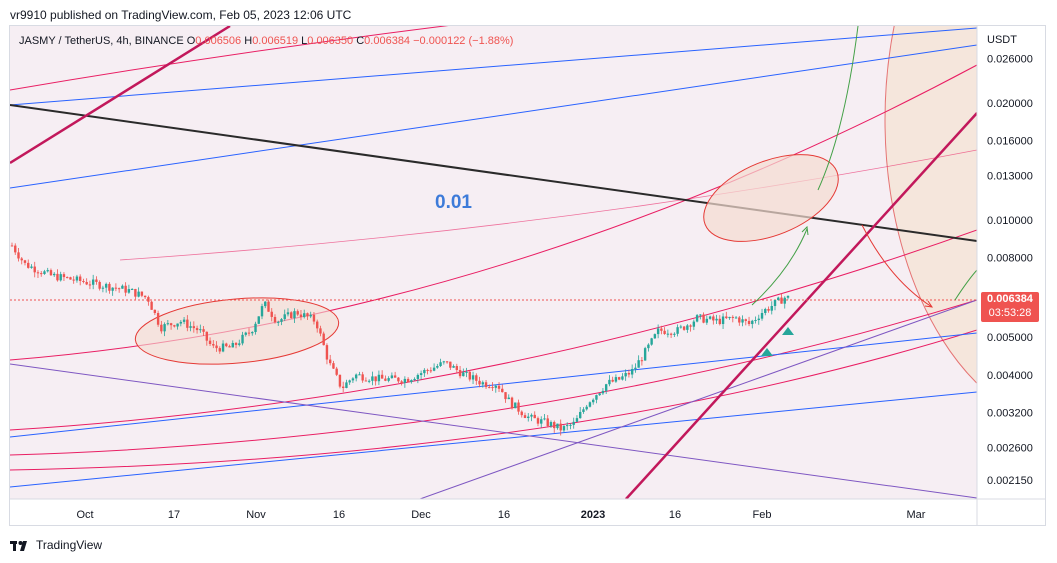  Describe the element at coordinates (1010, 299) in the screenshot. I see `last-price-value: 0.006384` at that location.